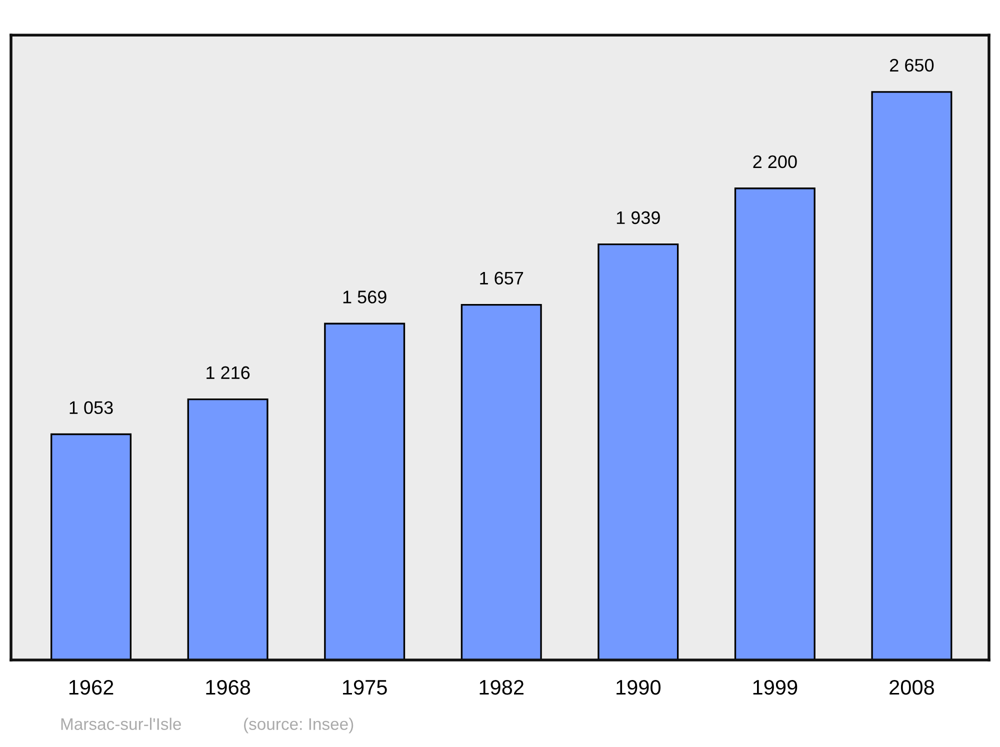 This screenshot has height=747, width=1000. Describe the element at coordinates (912, 65) in the screenshot. I see `data-label: 2 650` at that location.